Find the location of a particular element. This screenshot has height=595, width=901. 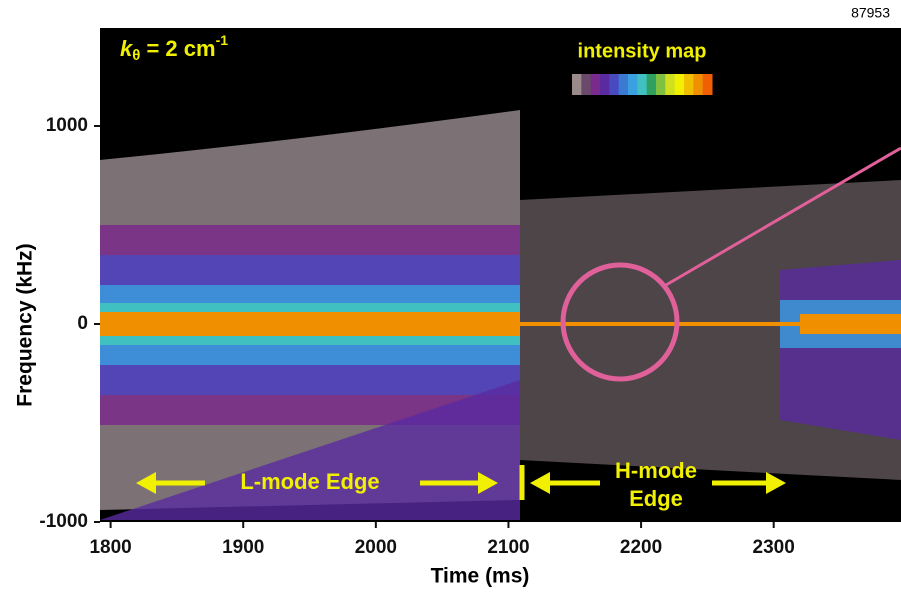

x-axis-title: Time (ms) is located at coordinates (480, 576).